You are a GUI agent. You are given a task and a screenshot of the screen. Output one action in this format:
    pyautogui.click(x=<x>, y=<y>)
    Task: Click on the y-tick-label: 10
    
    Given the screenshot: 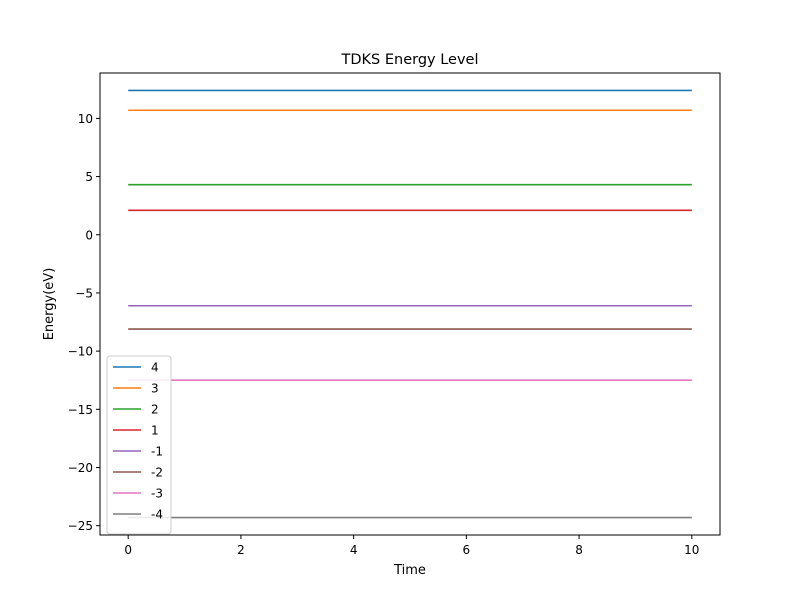 What is the action you would take?
    pyautogui.click(x=85, y=119)
    